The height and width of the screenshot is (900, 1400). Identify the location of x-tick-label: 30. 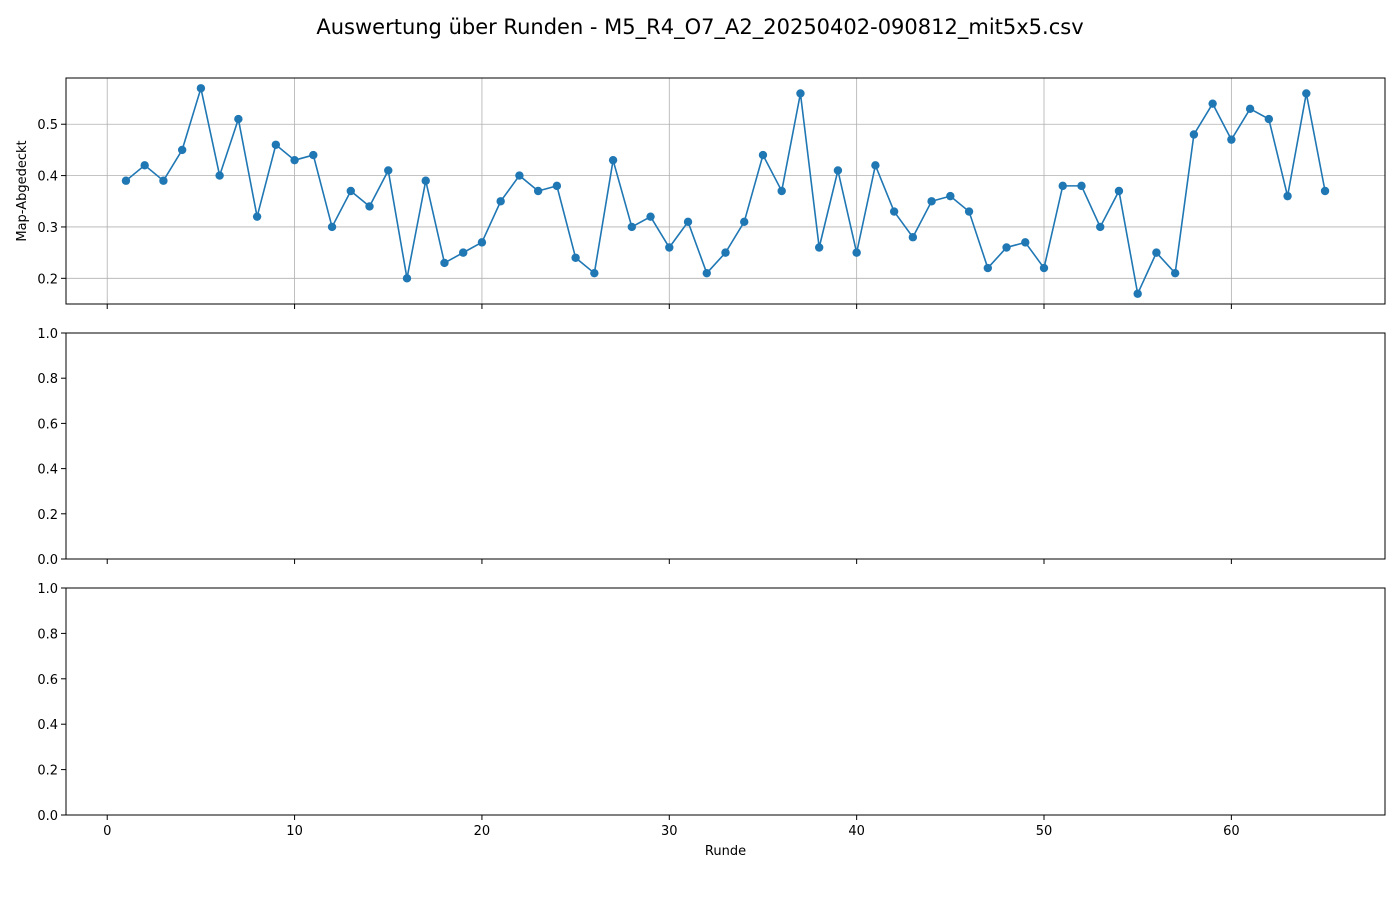
(669, 831).